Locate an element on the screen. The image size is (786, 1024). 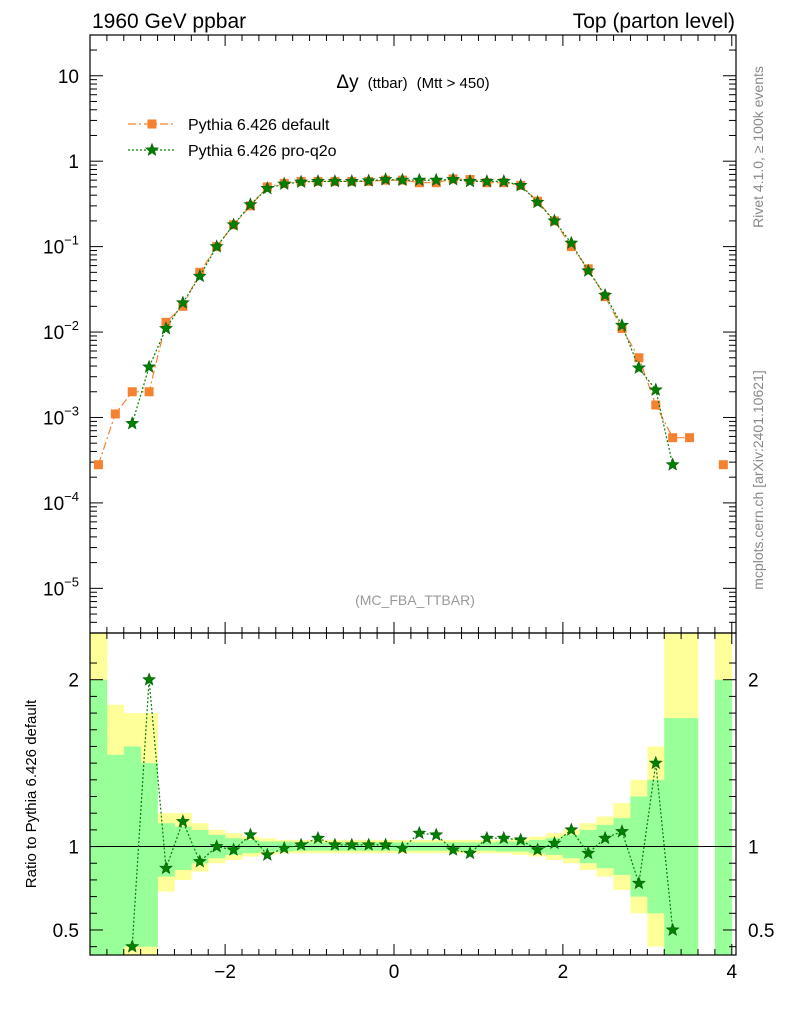
plot-title-symbol: Δy is located at coordinates (347, 82).